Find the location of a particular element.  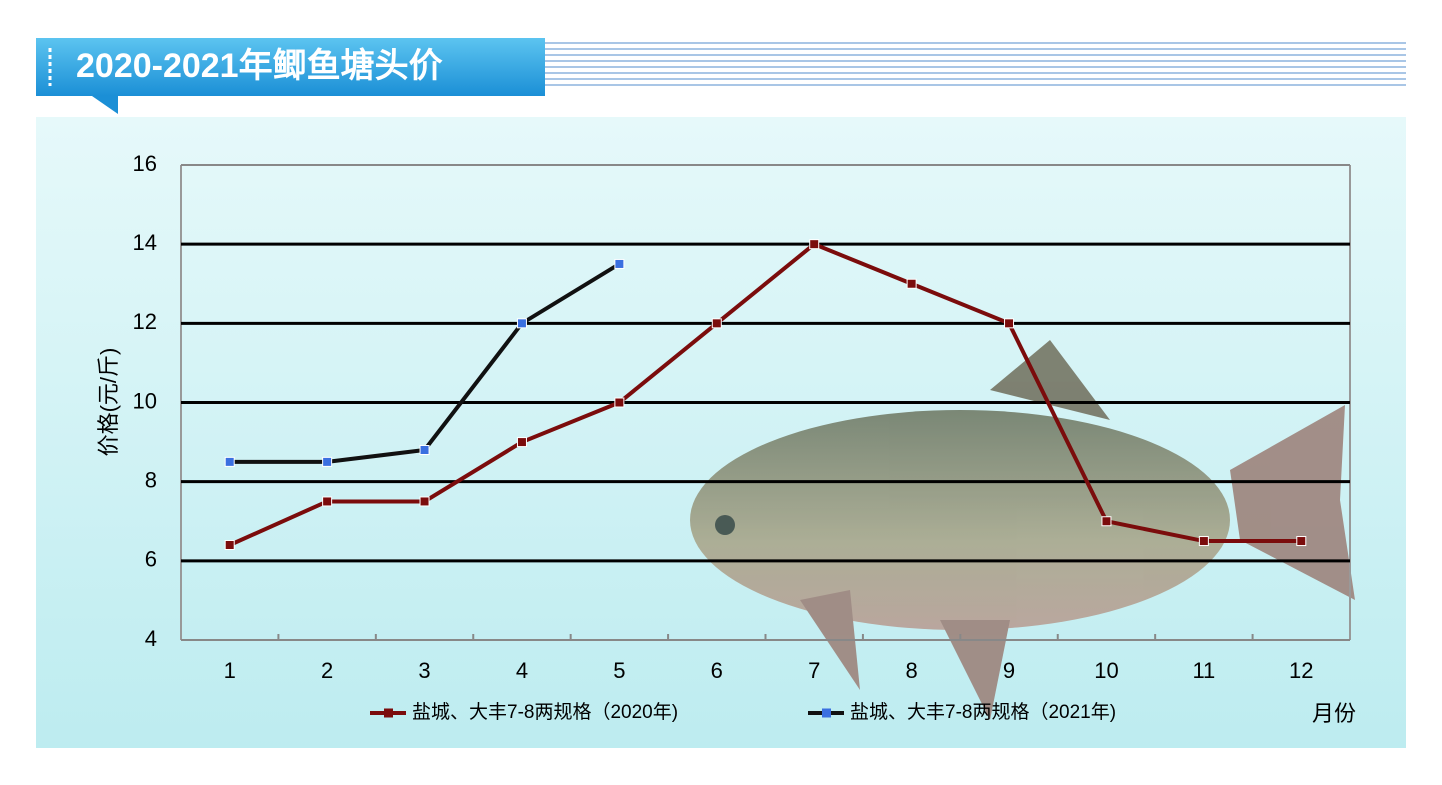

title-banner is located at coordinates (290, 67).